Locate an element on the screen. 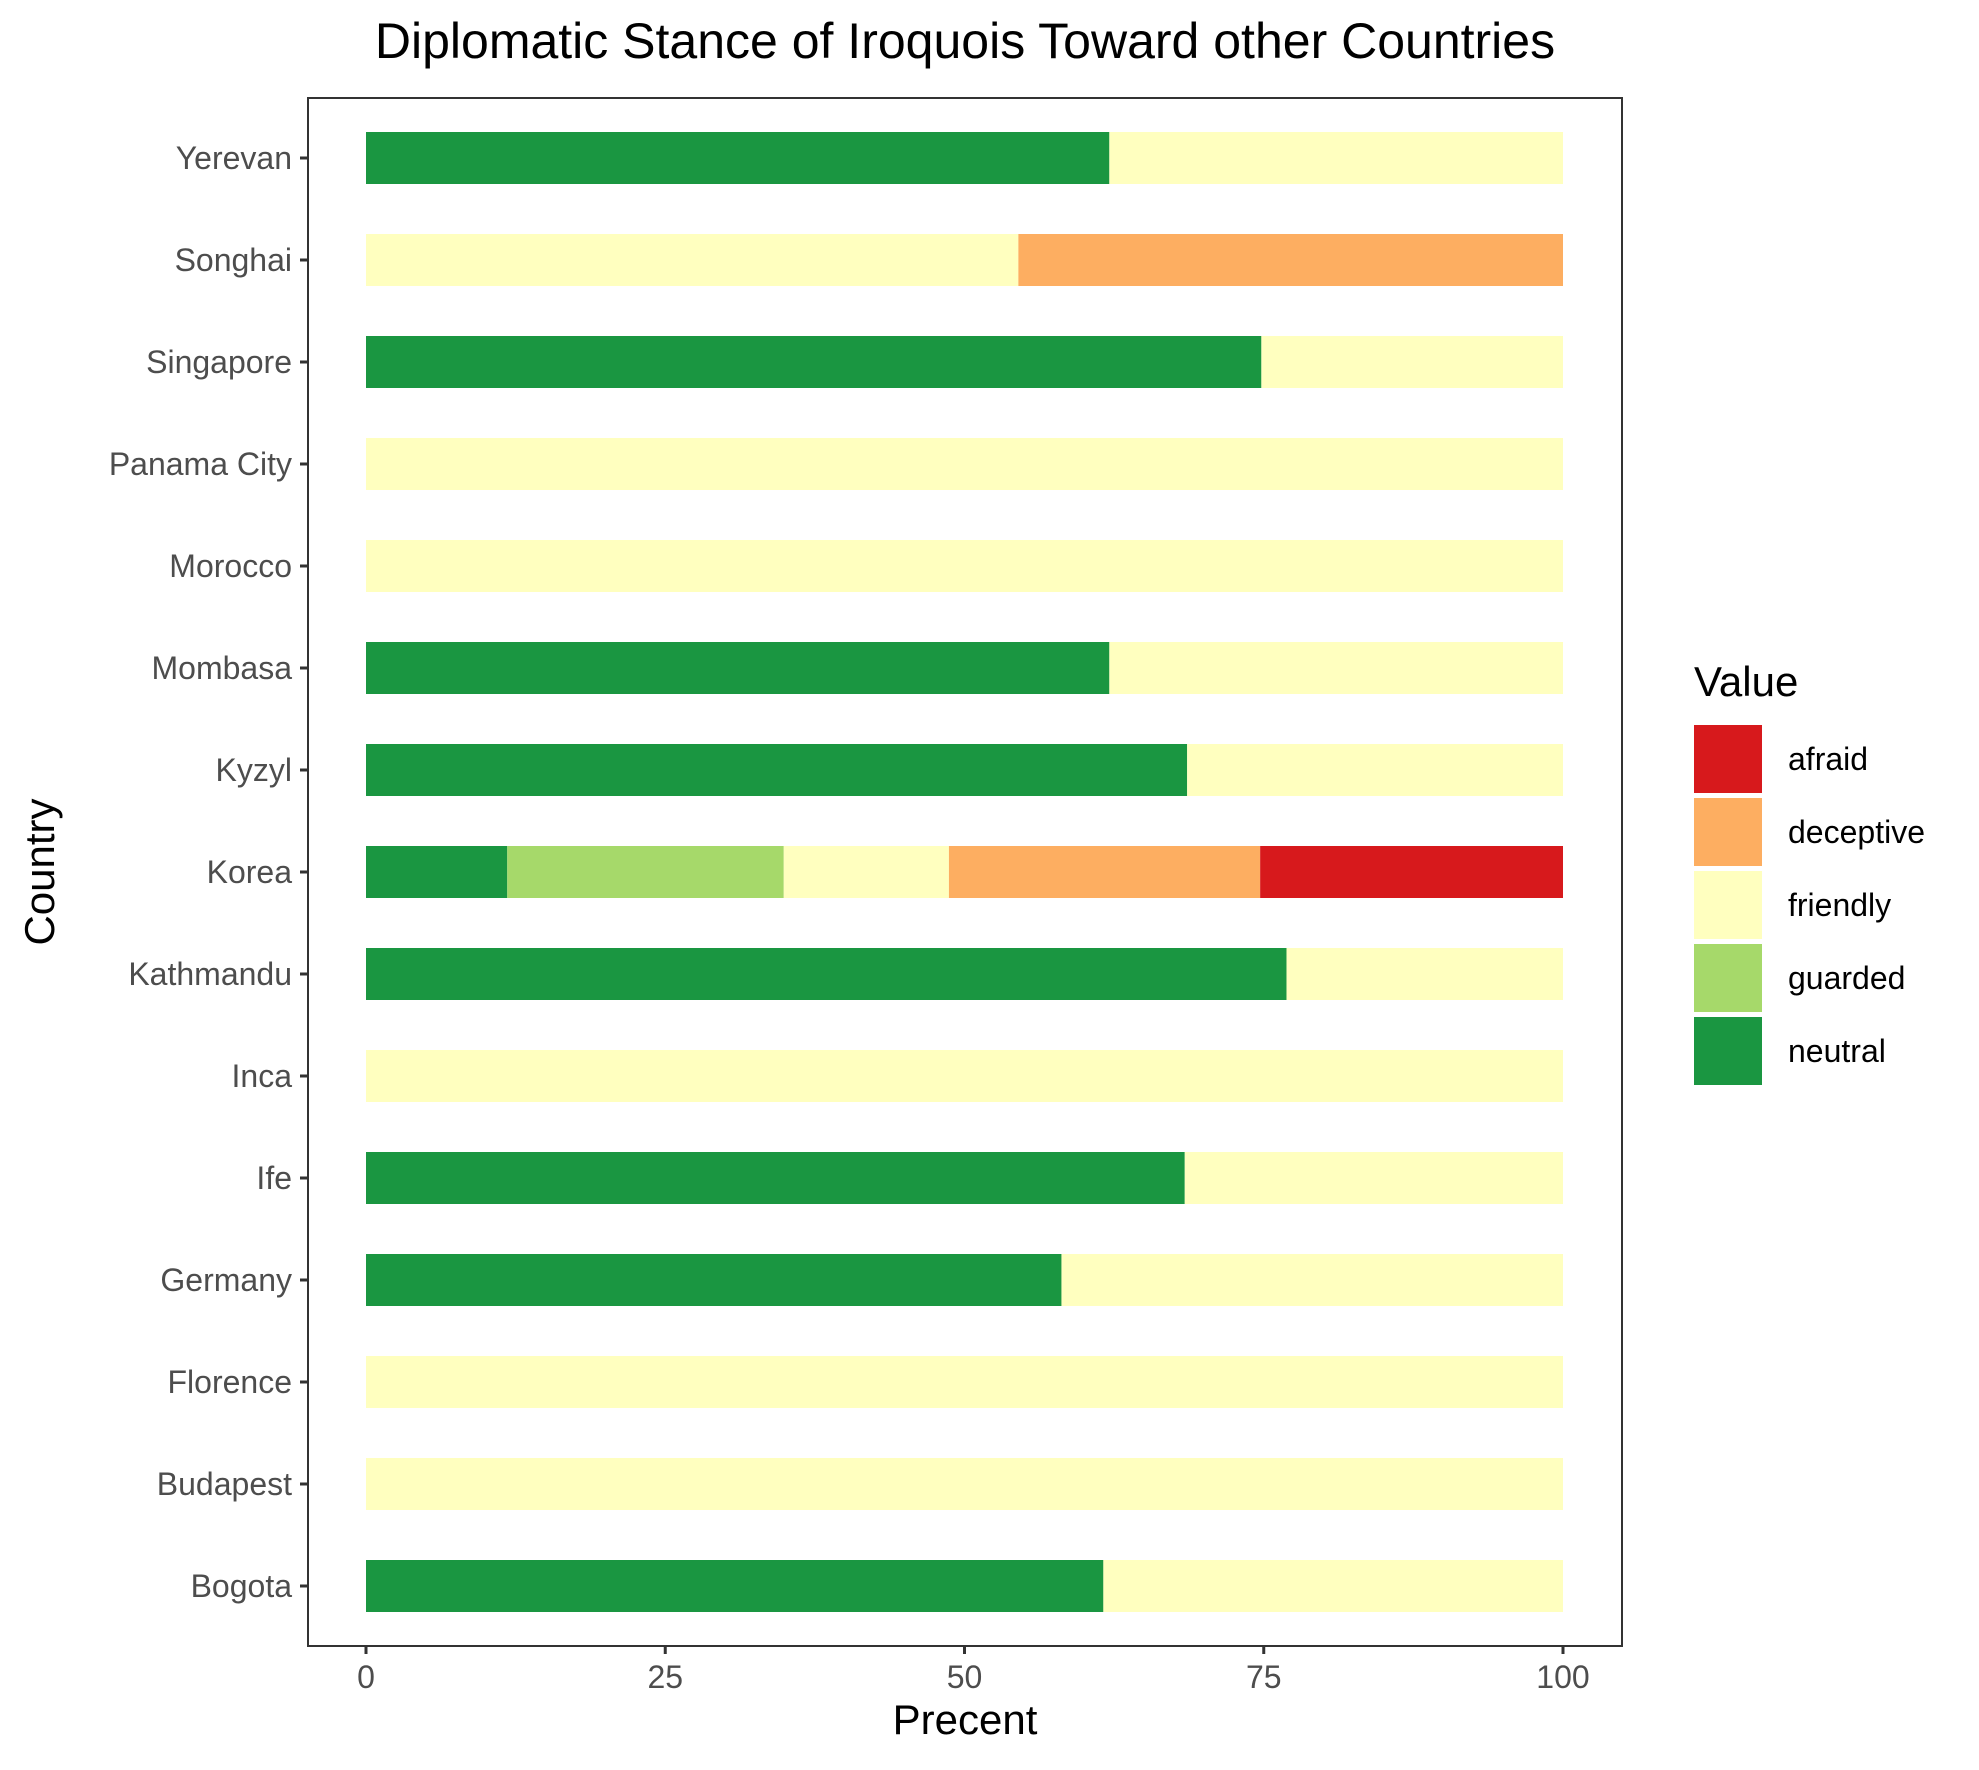 This screenshot has height=1770, width=1979. legend-swatch-afraid is located at coordinates (1728, 759).